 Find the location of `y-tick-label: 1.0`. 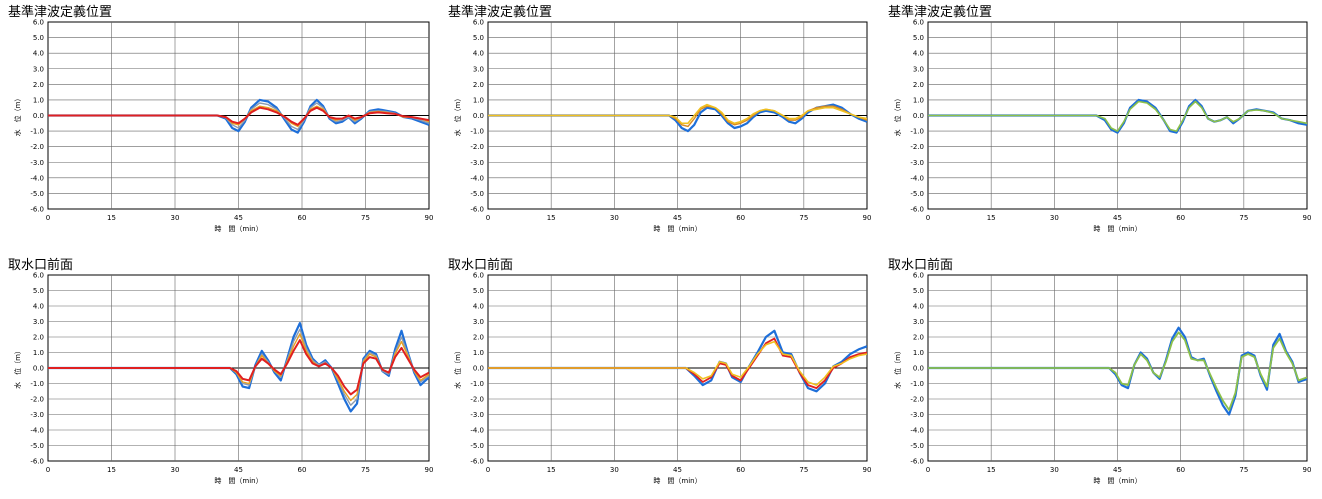

y-tick-label: 1.0 is located at coordinates (918, 353).